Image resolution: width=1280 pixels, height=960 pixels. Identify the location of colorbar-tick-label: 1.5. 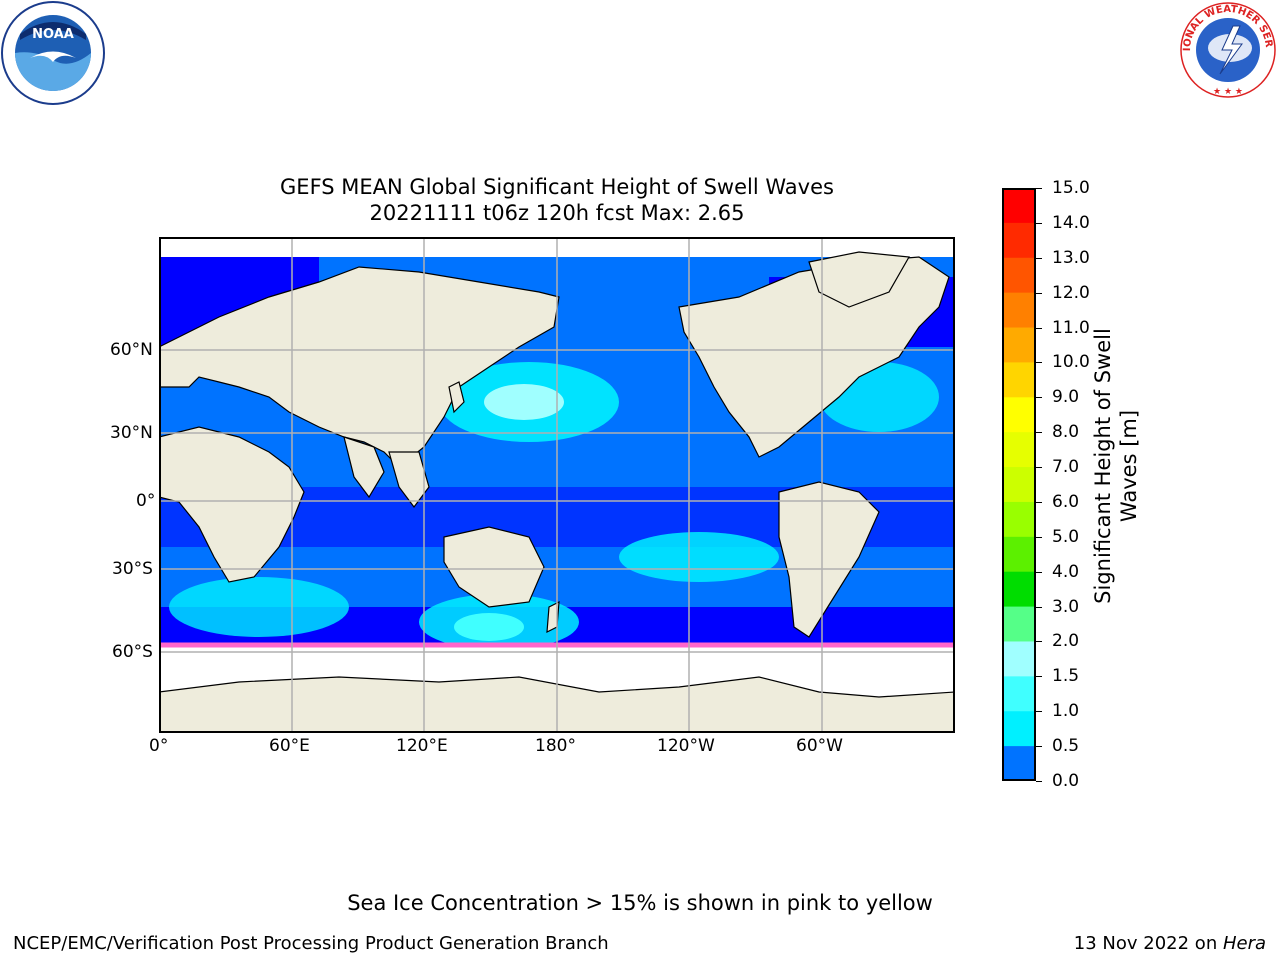
(1066, 676).